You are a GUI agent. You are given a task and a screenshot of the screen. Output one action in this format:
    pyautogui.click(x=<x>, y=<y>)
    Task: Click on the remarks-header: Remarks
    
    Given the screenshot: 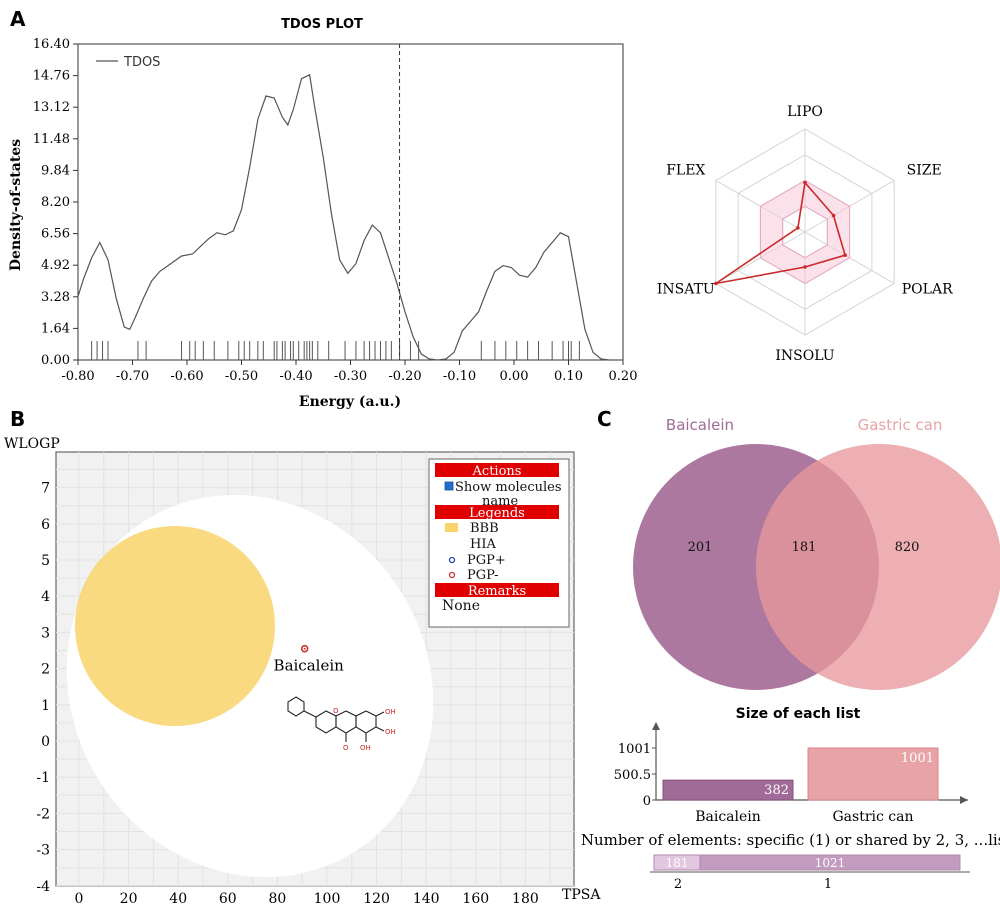 What is the action you would take?
    pyautogui.click(x=497, y=591)
    